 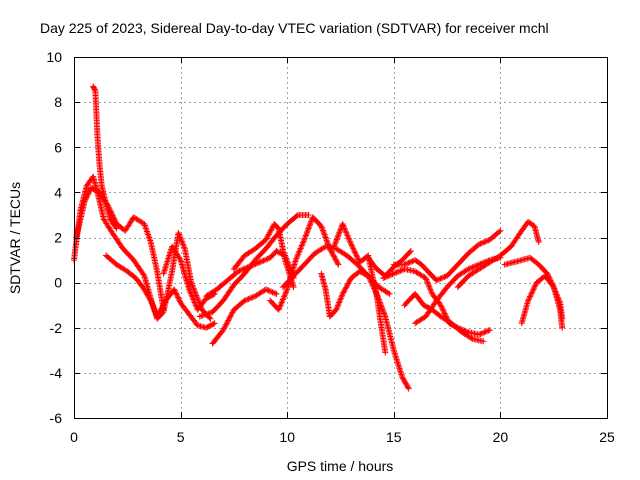 What do you see at coordinates (501, 437) in the screenshot?
I see `x-tick-label: 20` at bounding box center [501, 437].